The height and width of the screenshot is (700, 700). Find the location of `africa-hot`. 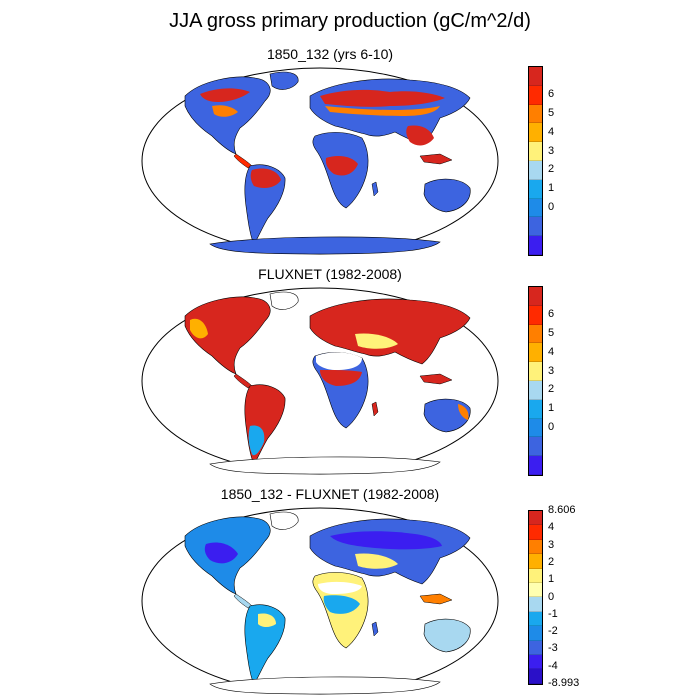

africa-hot is located at coordinates (341, 166).